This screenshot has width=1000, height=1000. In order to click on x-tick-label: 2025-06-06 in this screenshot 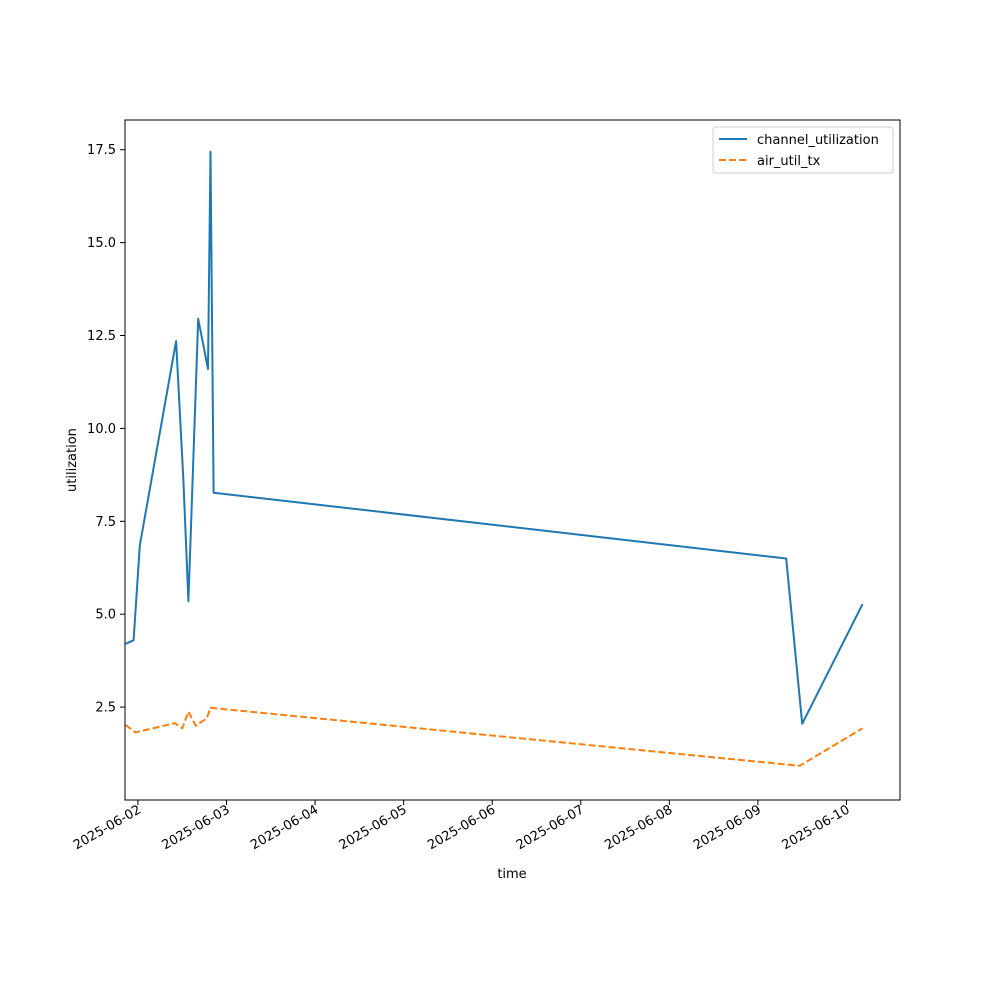, I will do `click(461, 827)`.